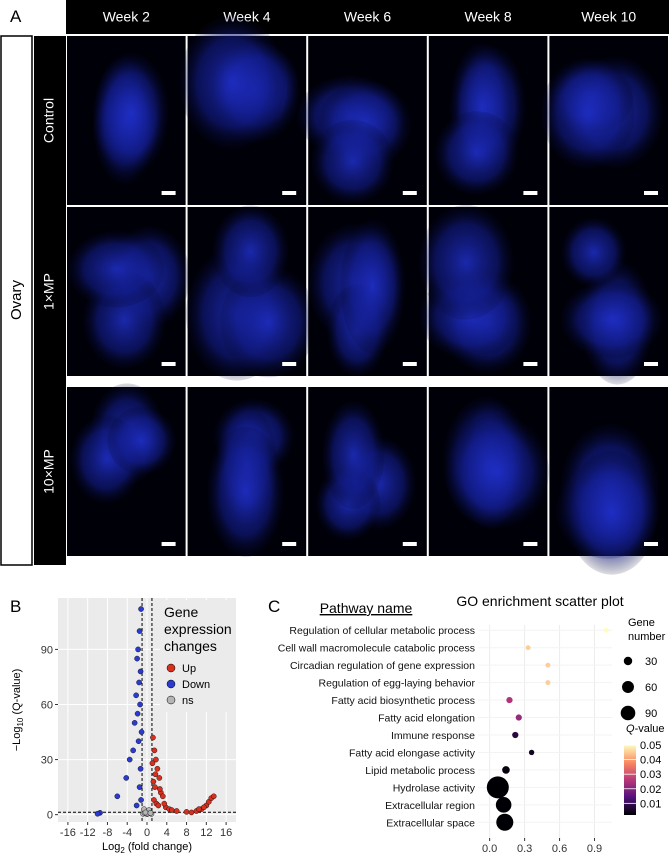  I want to click on ovary-box, so click(16, 300).